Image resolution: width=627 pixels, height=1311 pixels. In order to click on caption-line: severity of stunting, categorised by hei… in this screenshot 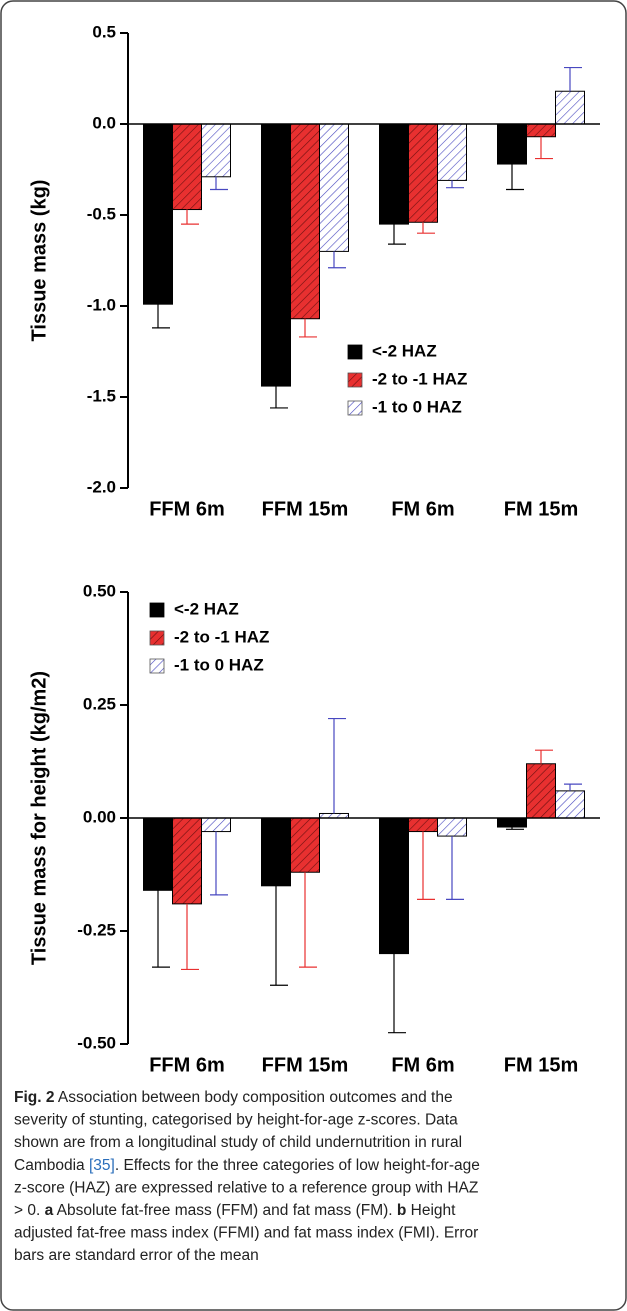, I will do `click(236, 1120)`.